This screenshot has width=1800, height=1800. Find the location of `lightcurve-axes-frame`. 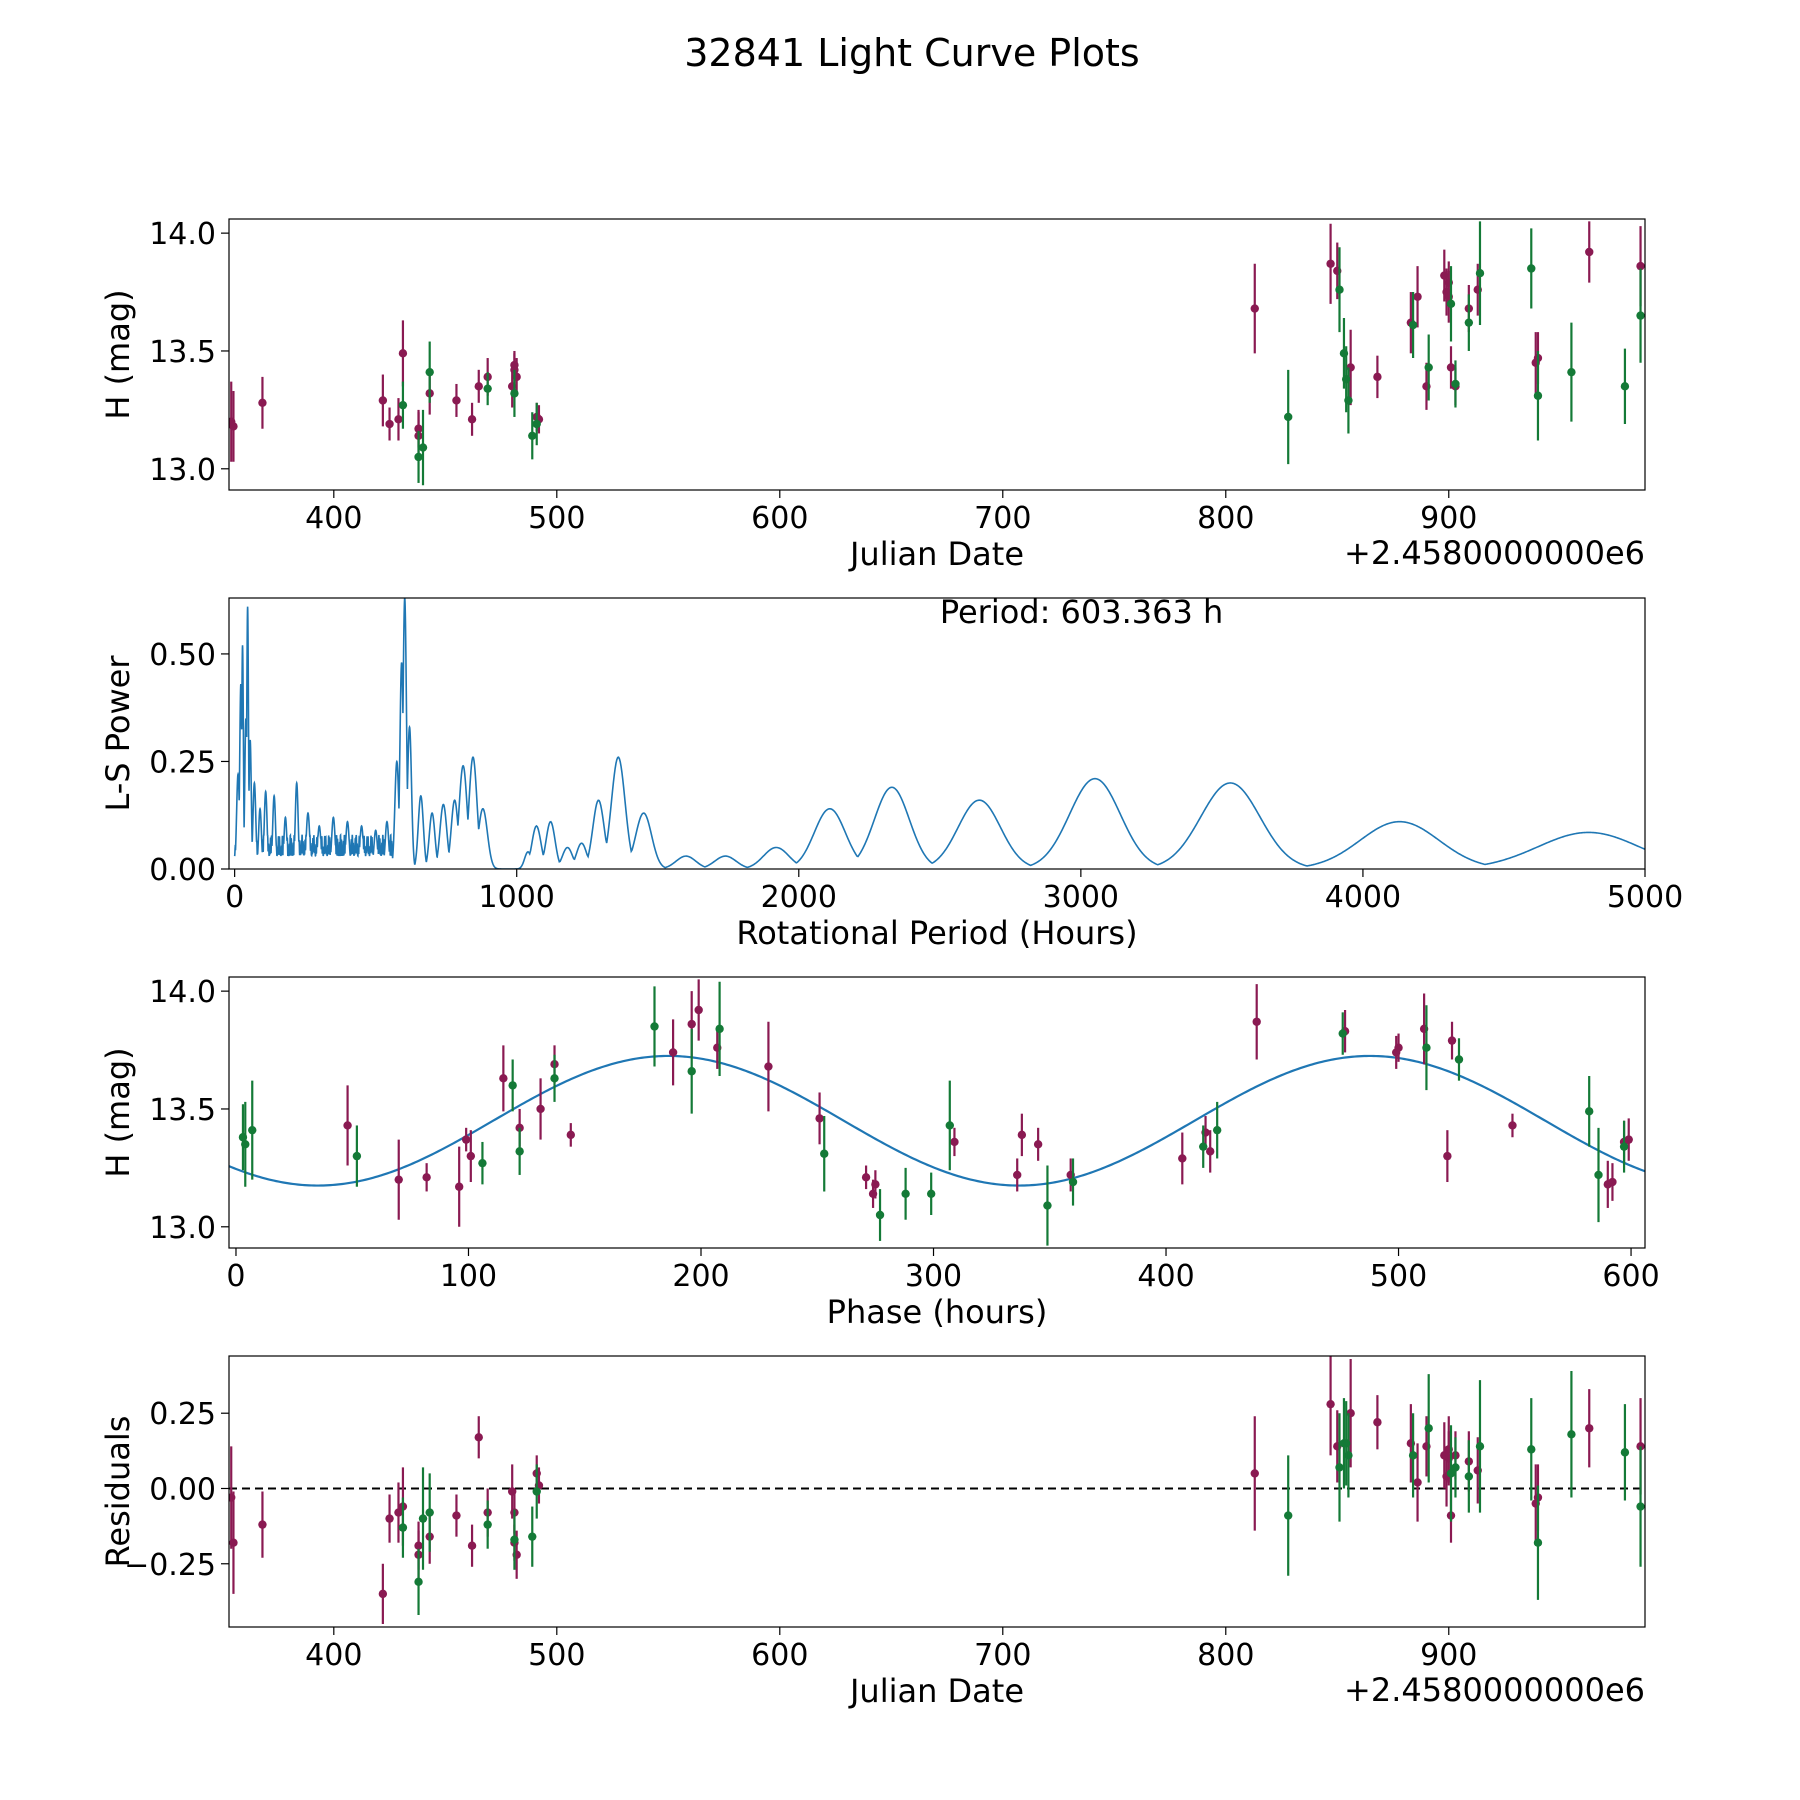

lightcurve-axes-frame is located at coordinates (937, 354).